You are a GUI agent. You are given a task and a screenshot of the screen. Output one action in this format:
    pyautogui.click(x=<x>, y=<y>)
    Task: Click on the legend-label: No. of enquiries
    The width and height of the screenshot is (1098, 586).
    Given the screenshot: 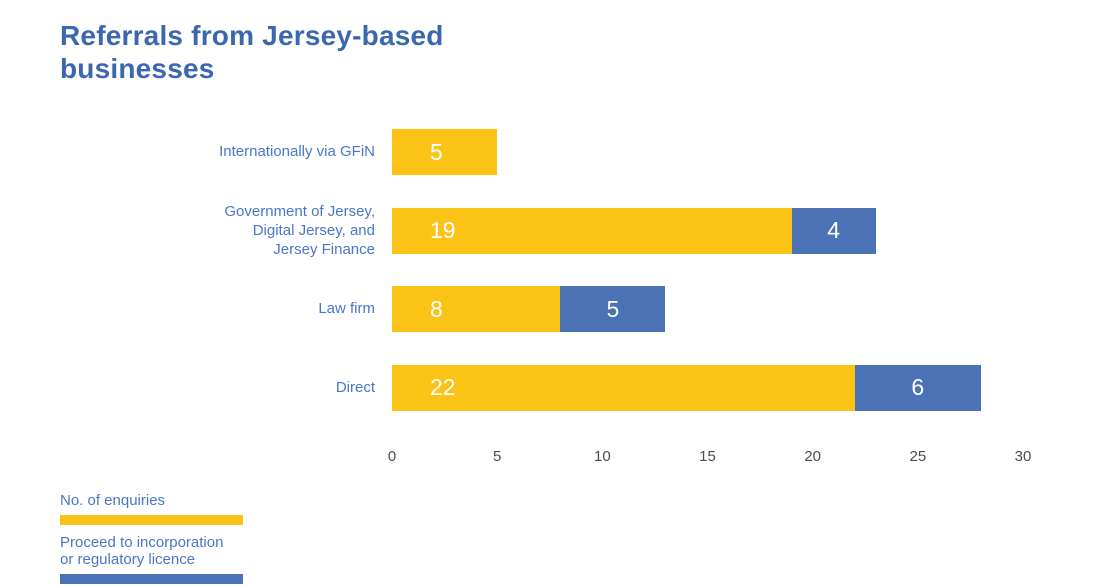 What is the action you would take?
    pyautogui.click(x=113, y=500)
    